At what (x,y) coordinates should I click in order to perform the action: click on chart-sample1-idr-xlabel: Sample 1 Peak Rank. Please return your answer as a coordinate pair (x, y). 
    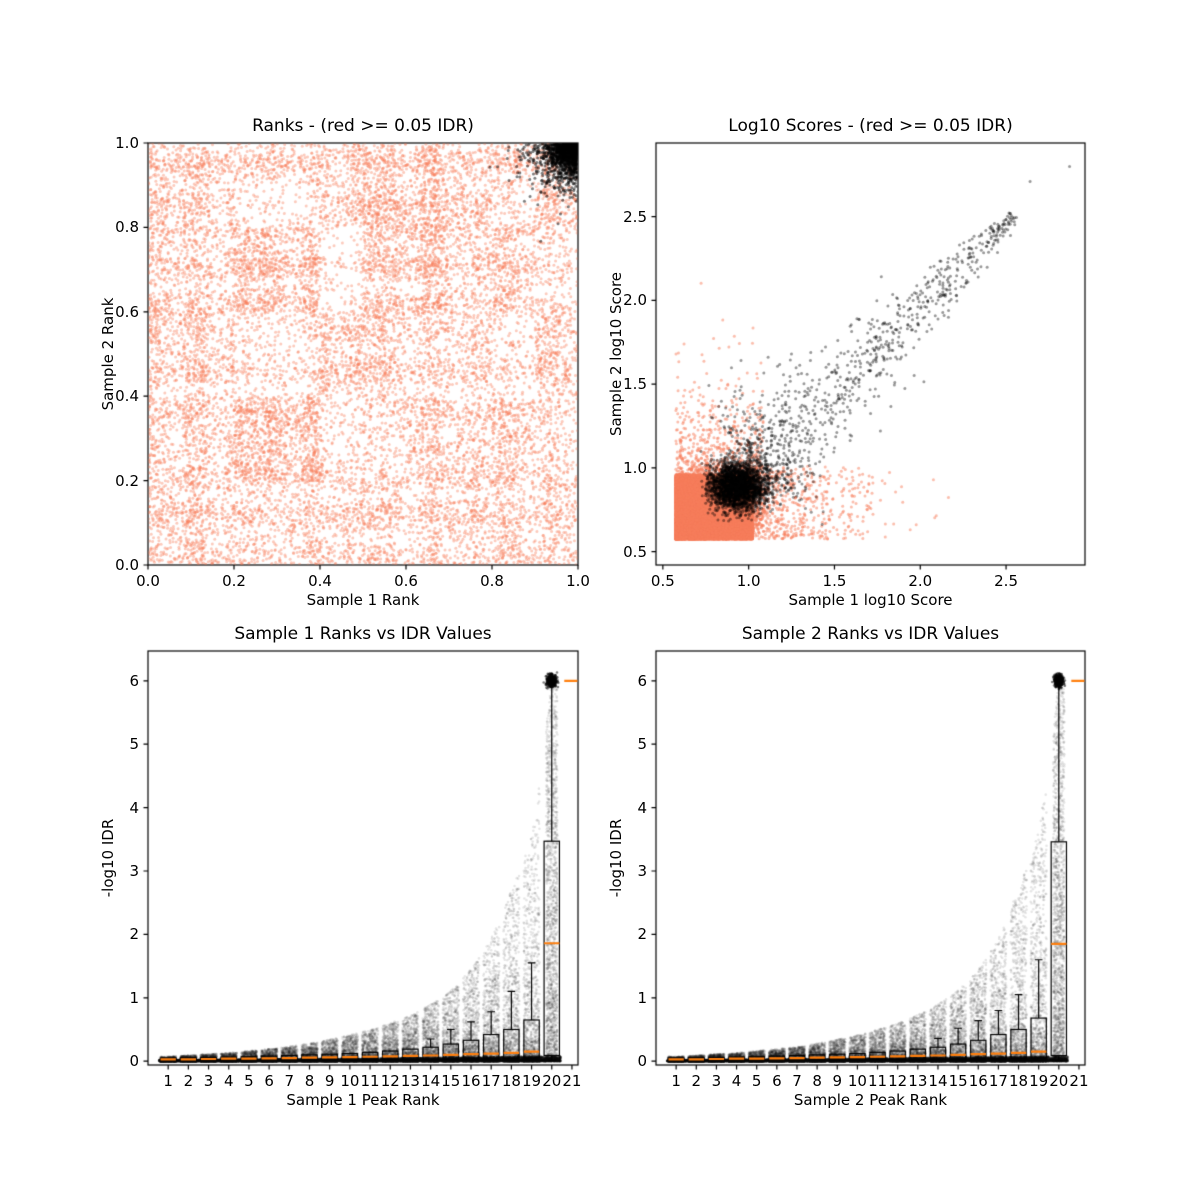
    Looking at the image, I should click on (363, 1100).